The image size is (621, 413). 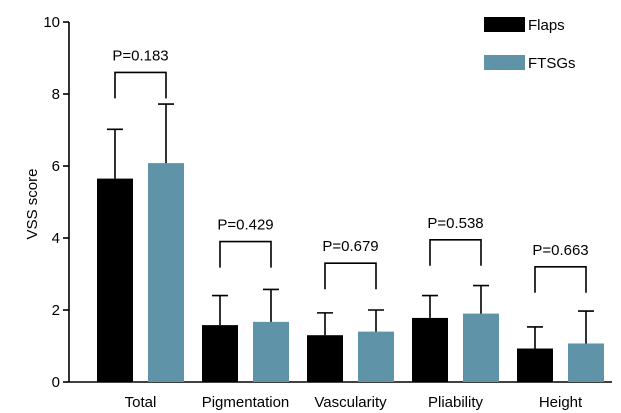 I want to click on p-value-label: P=0.538, so click(x=455, y=223).